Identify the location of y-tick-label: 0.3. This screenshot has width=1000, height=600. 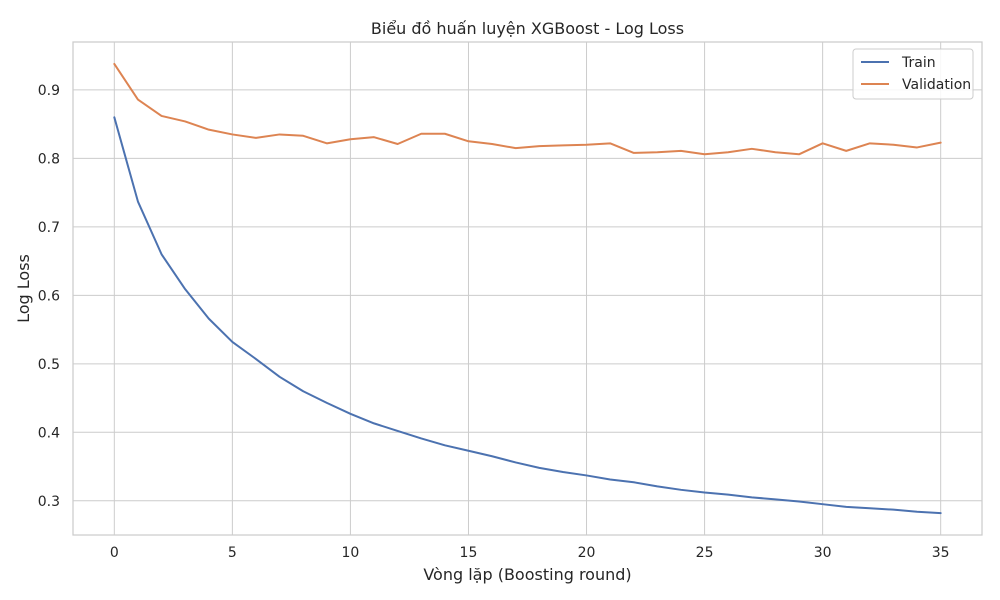
(49, 502).